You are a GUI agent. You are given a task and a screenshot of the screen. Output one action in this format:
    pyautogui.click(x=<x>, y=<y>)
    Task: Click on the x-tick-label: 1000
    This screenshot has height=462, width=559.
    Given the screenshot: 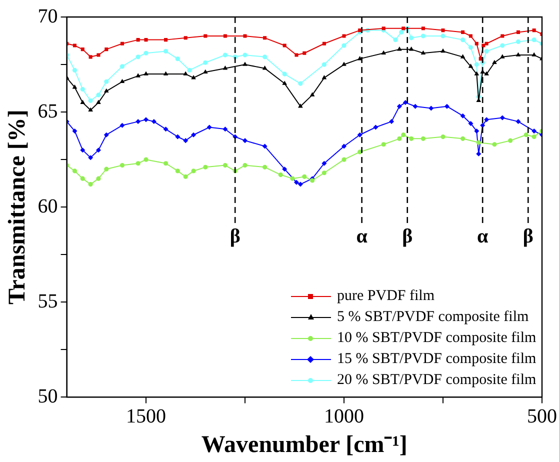 What is the action you would take?
    pyautogui.click(x=344, y=416)
    